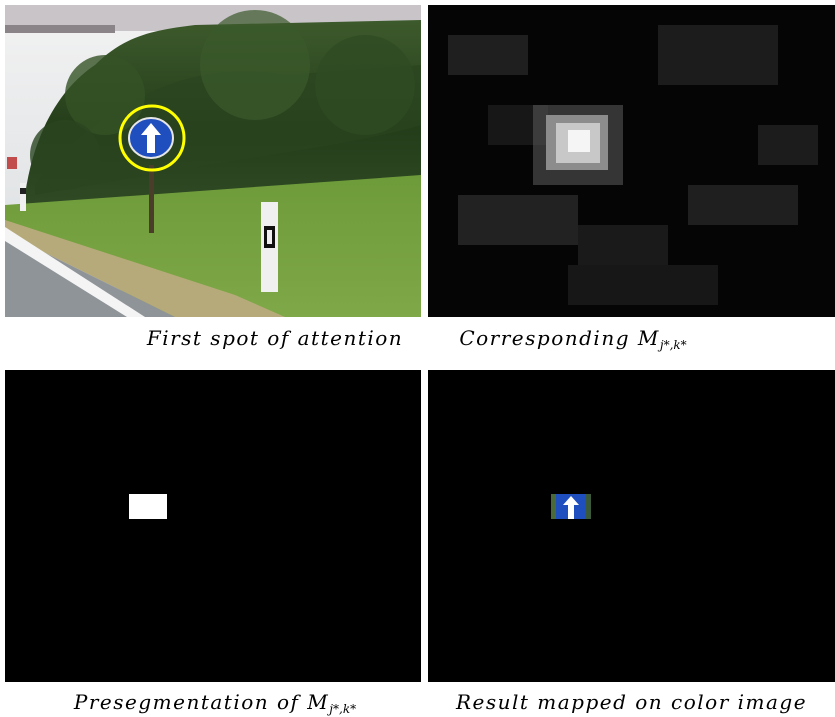 The height and width of the screenshot is (717, 835). What do you see at coordinates (631, 702) in the screenshot?
I see `caption-result: Result mapped on color image` at bounding box center [631, 702].